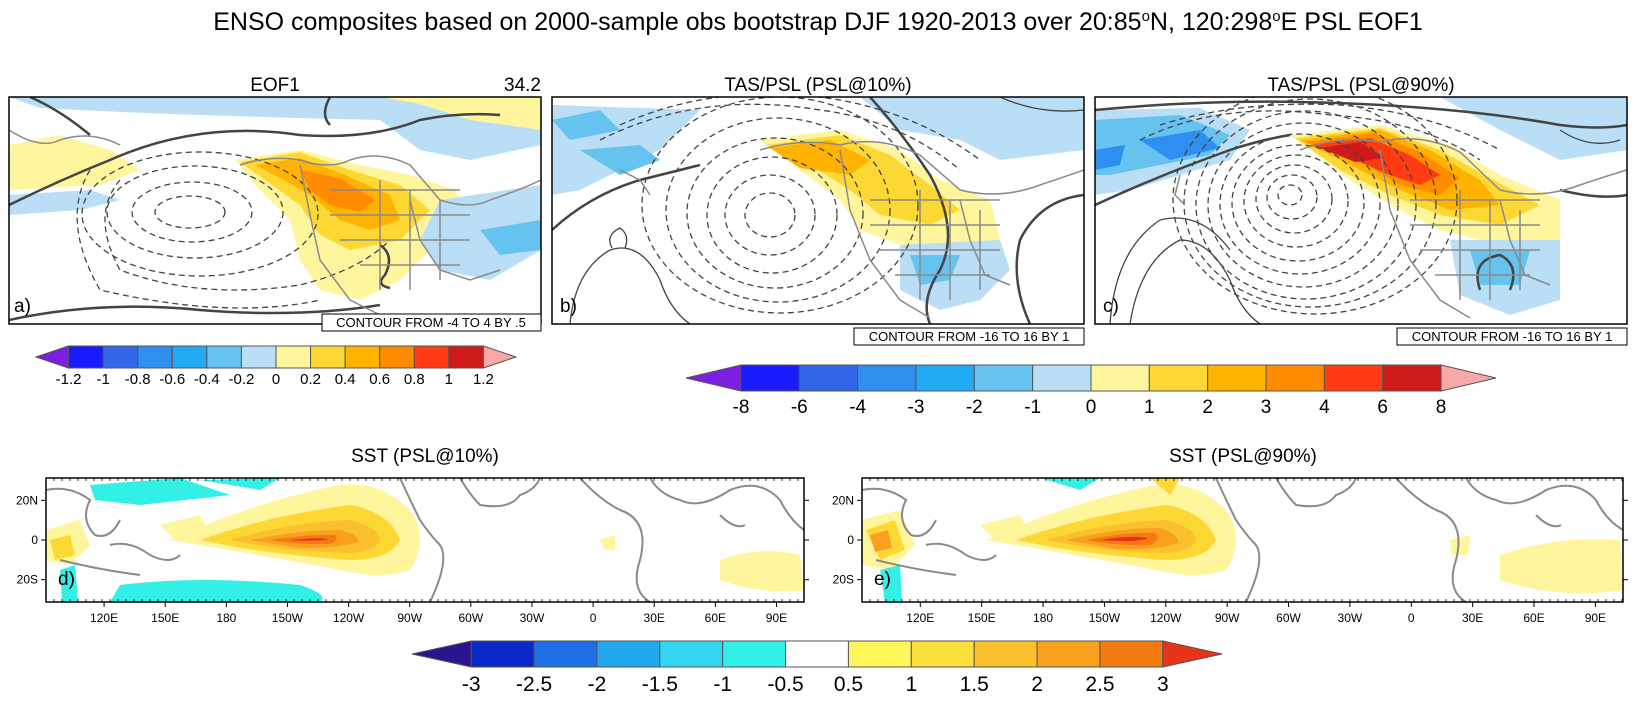 The height and width of the screenshot is (701, 1637). Describe the element at coordinates (857, 407) in the screenshot. I see `colorbar-bc-tick-label: -4` at that location.